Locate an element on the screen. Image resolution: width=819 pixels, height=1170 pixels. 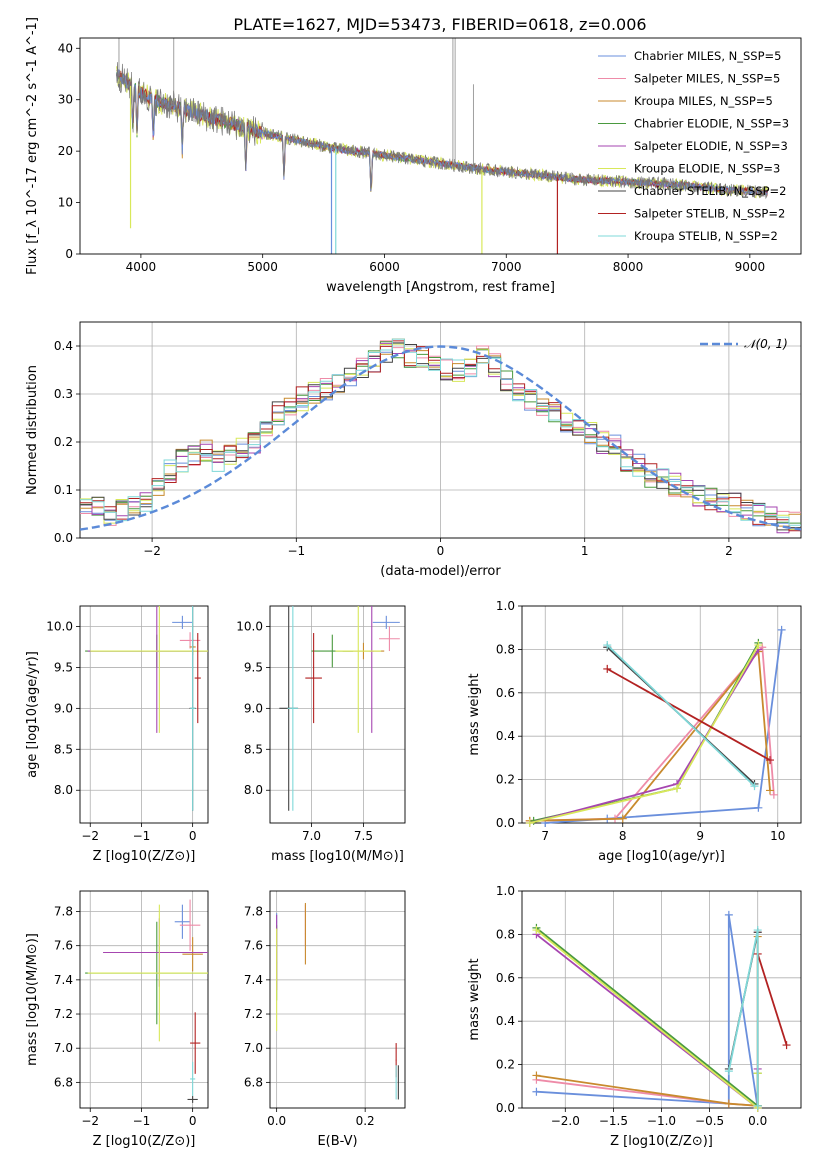
x-tick-label: −1.0 is located at coordinates (661, 1121).